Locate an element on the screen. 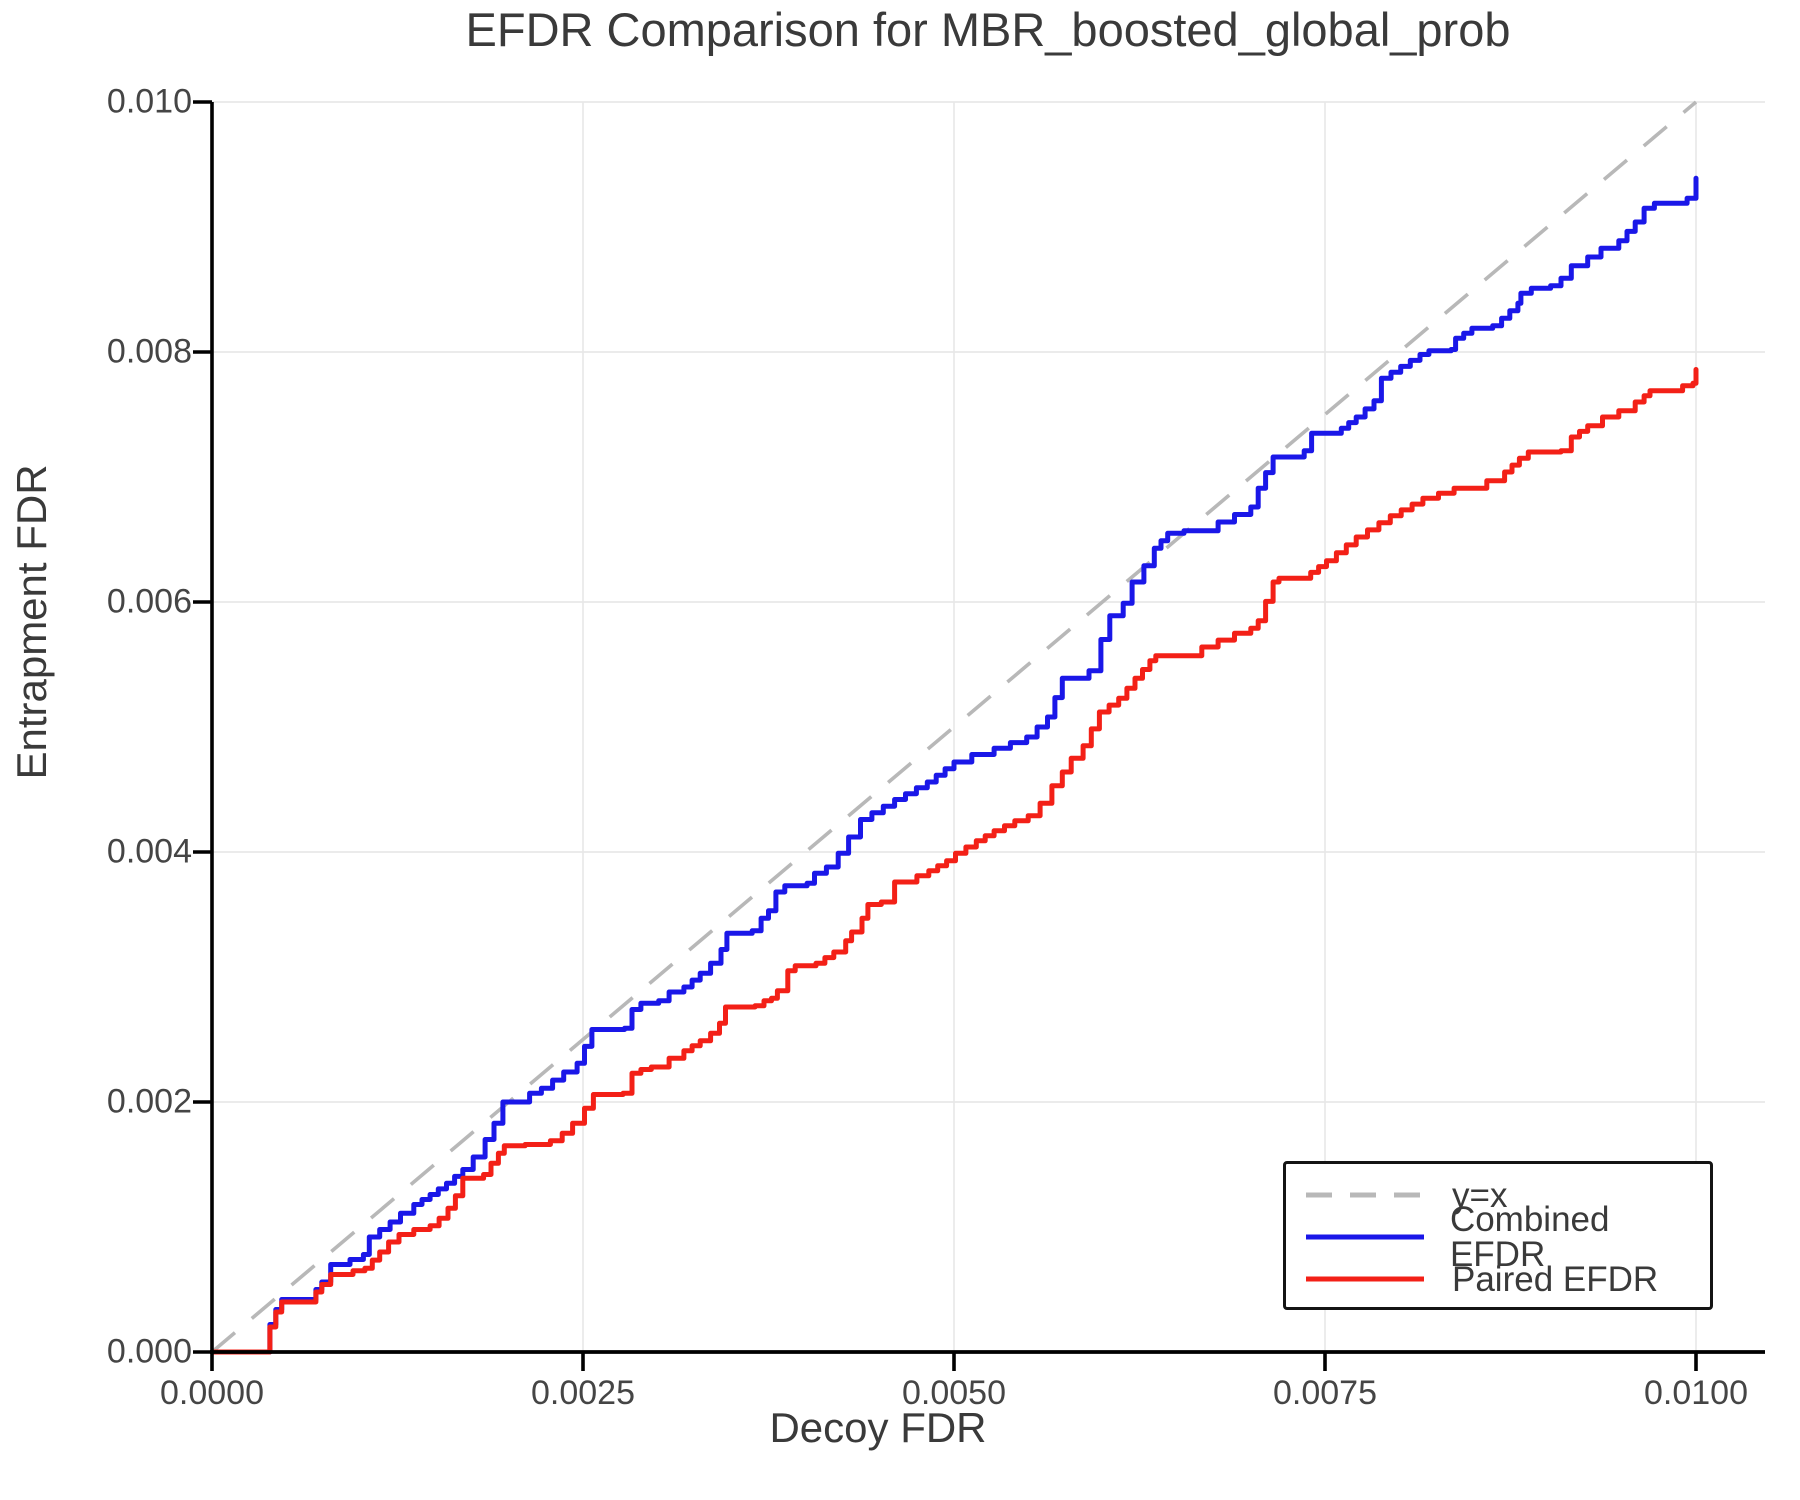  legend-label: Combined EFDR is located at coordinates (1529, 1237).